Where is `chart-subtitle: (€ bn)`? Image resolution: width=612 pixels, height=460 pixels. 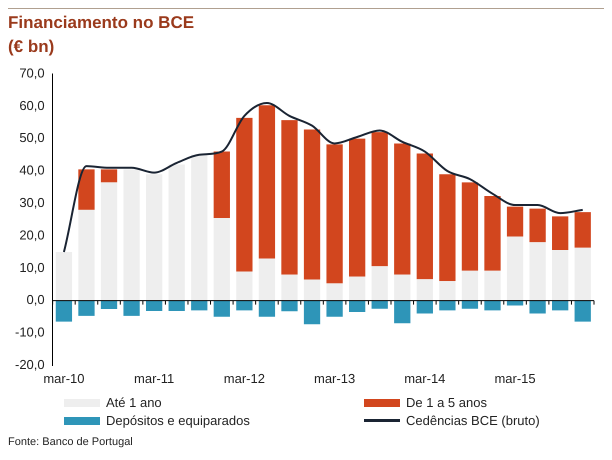 chart-subtitle: (€ bn) is located at coordinates (32, 47).